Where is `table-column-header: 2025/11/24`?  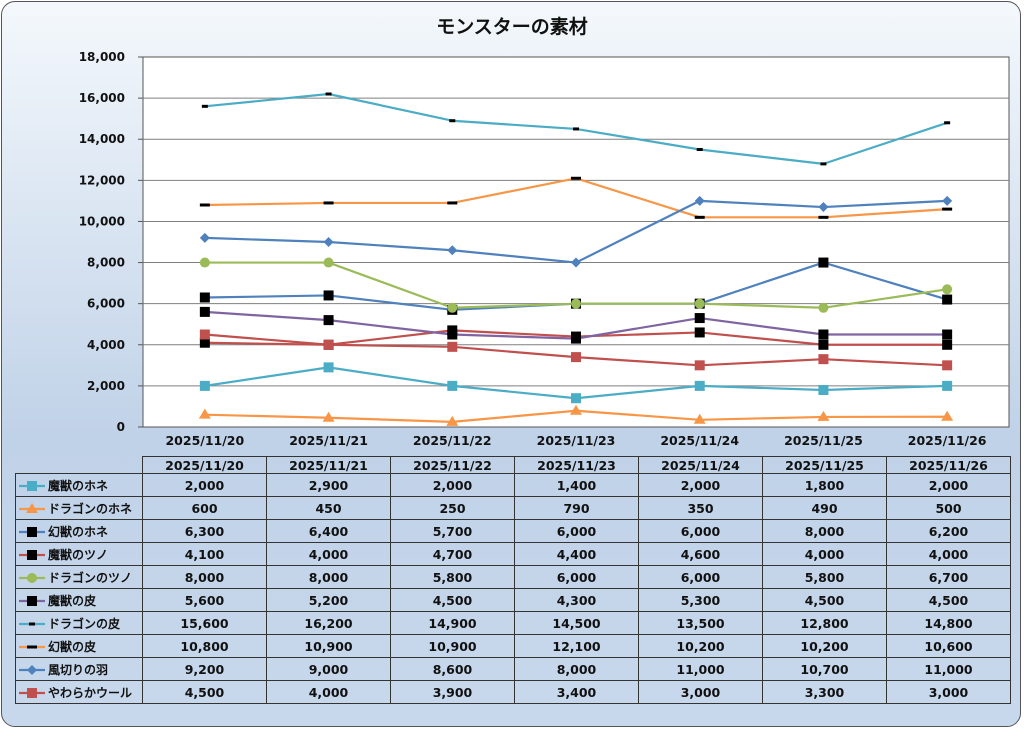 table-column-header: 2025/11/24 is located at coordinates (700, 465).